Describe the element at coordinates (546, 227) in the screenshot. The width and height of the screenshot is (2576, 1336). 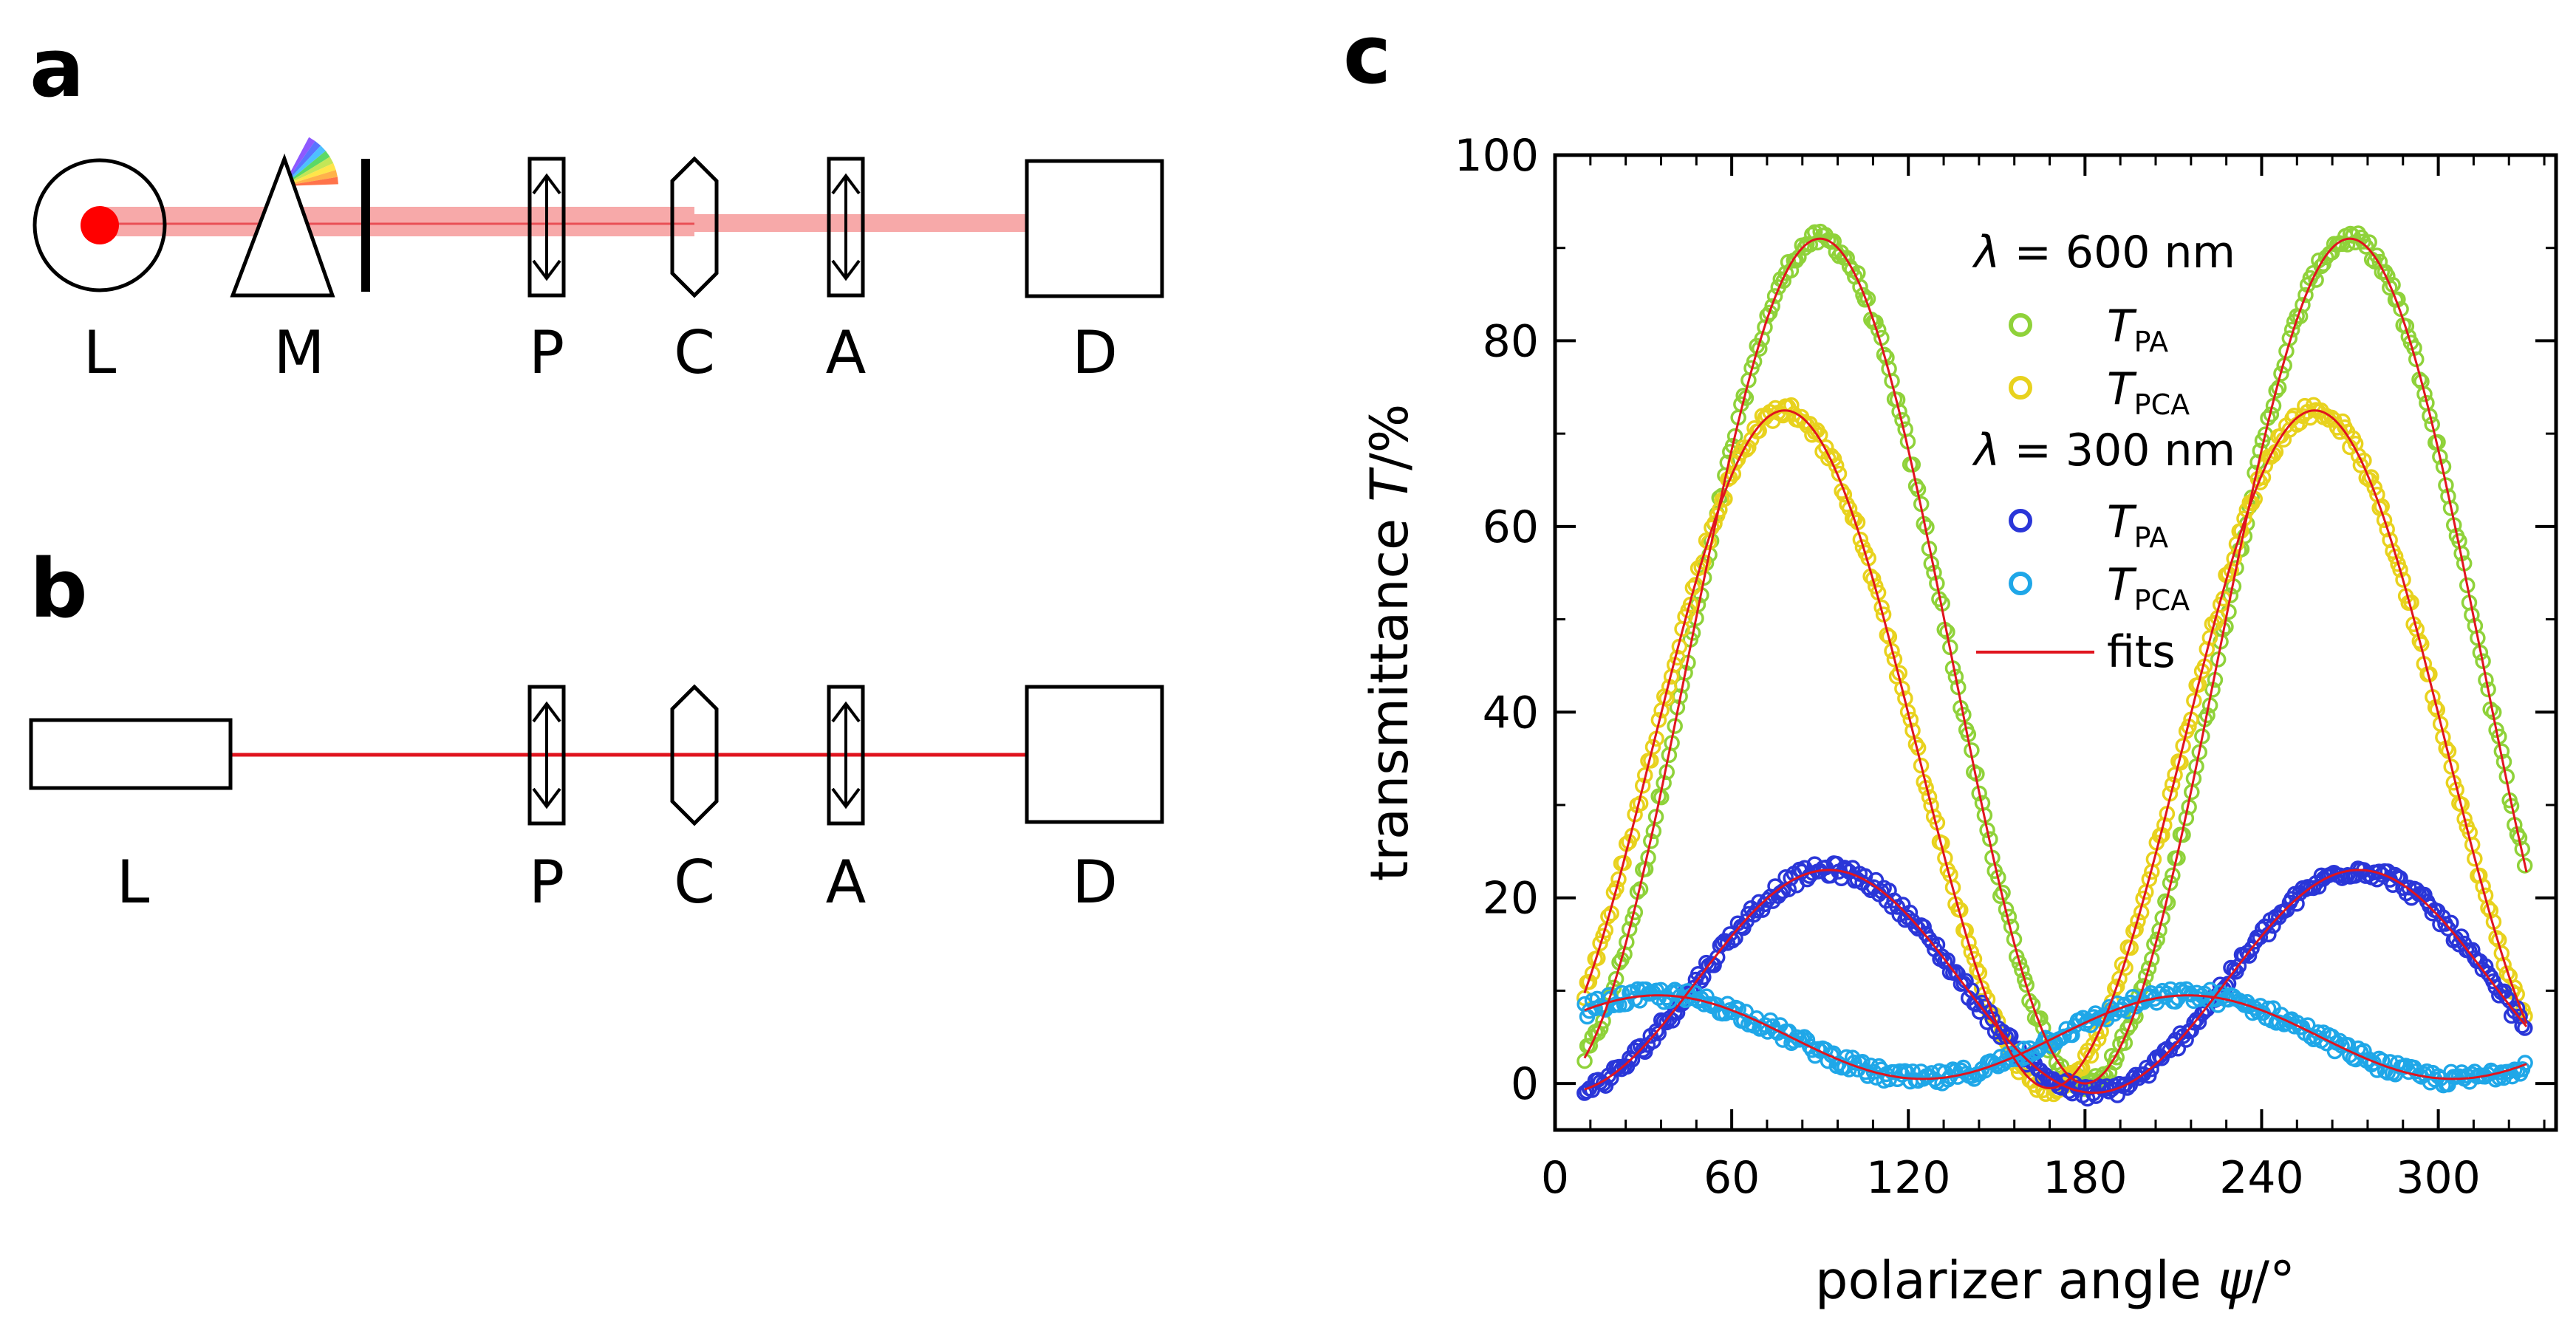
I see `polarizer-a` at that location.